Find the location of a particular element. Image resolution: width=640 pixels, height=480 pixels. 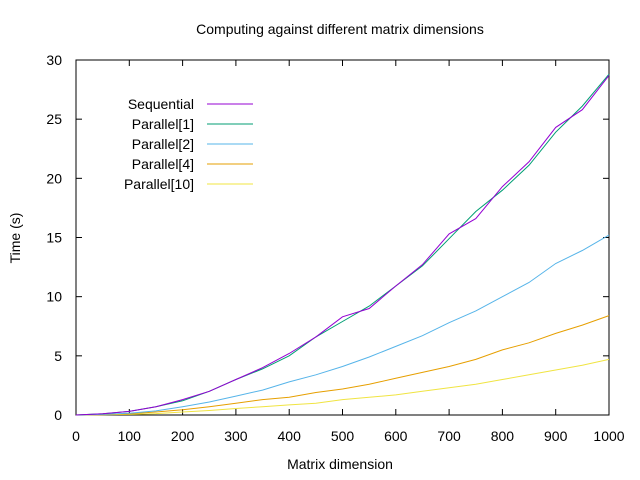

legend-label: Parallel[2] is located at coordinates (163, 144).